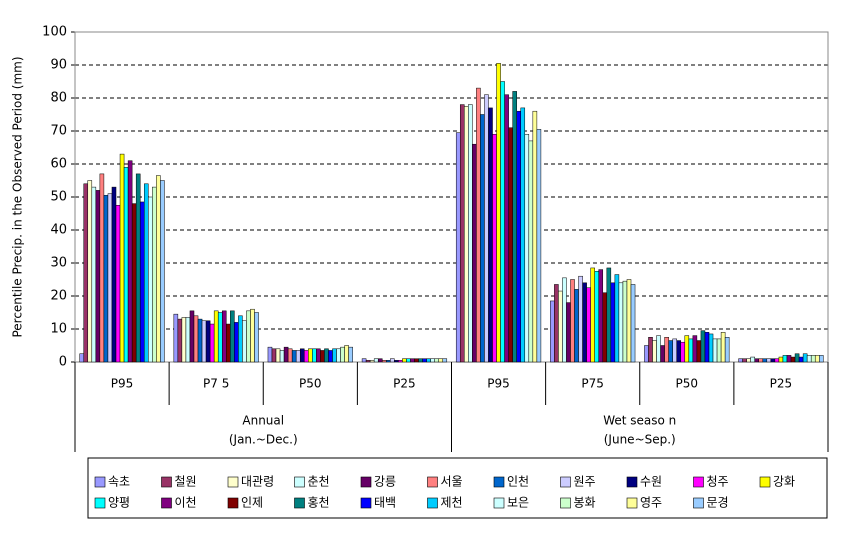  What do you see at coordinates (58, 263) in the screenshot?
I see `y-tick-label: 30` at bounding box center [58, 263].